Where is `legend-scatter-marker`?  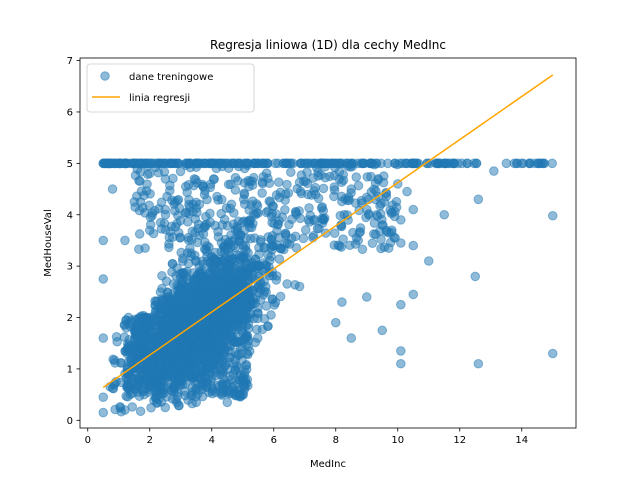
legend-scatter-marker is located at coordinates (105, 76).